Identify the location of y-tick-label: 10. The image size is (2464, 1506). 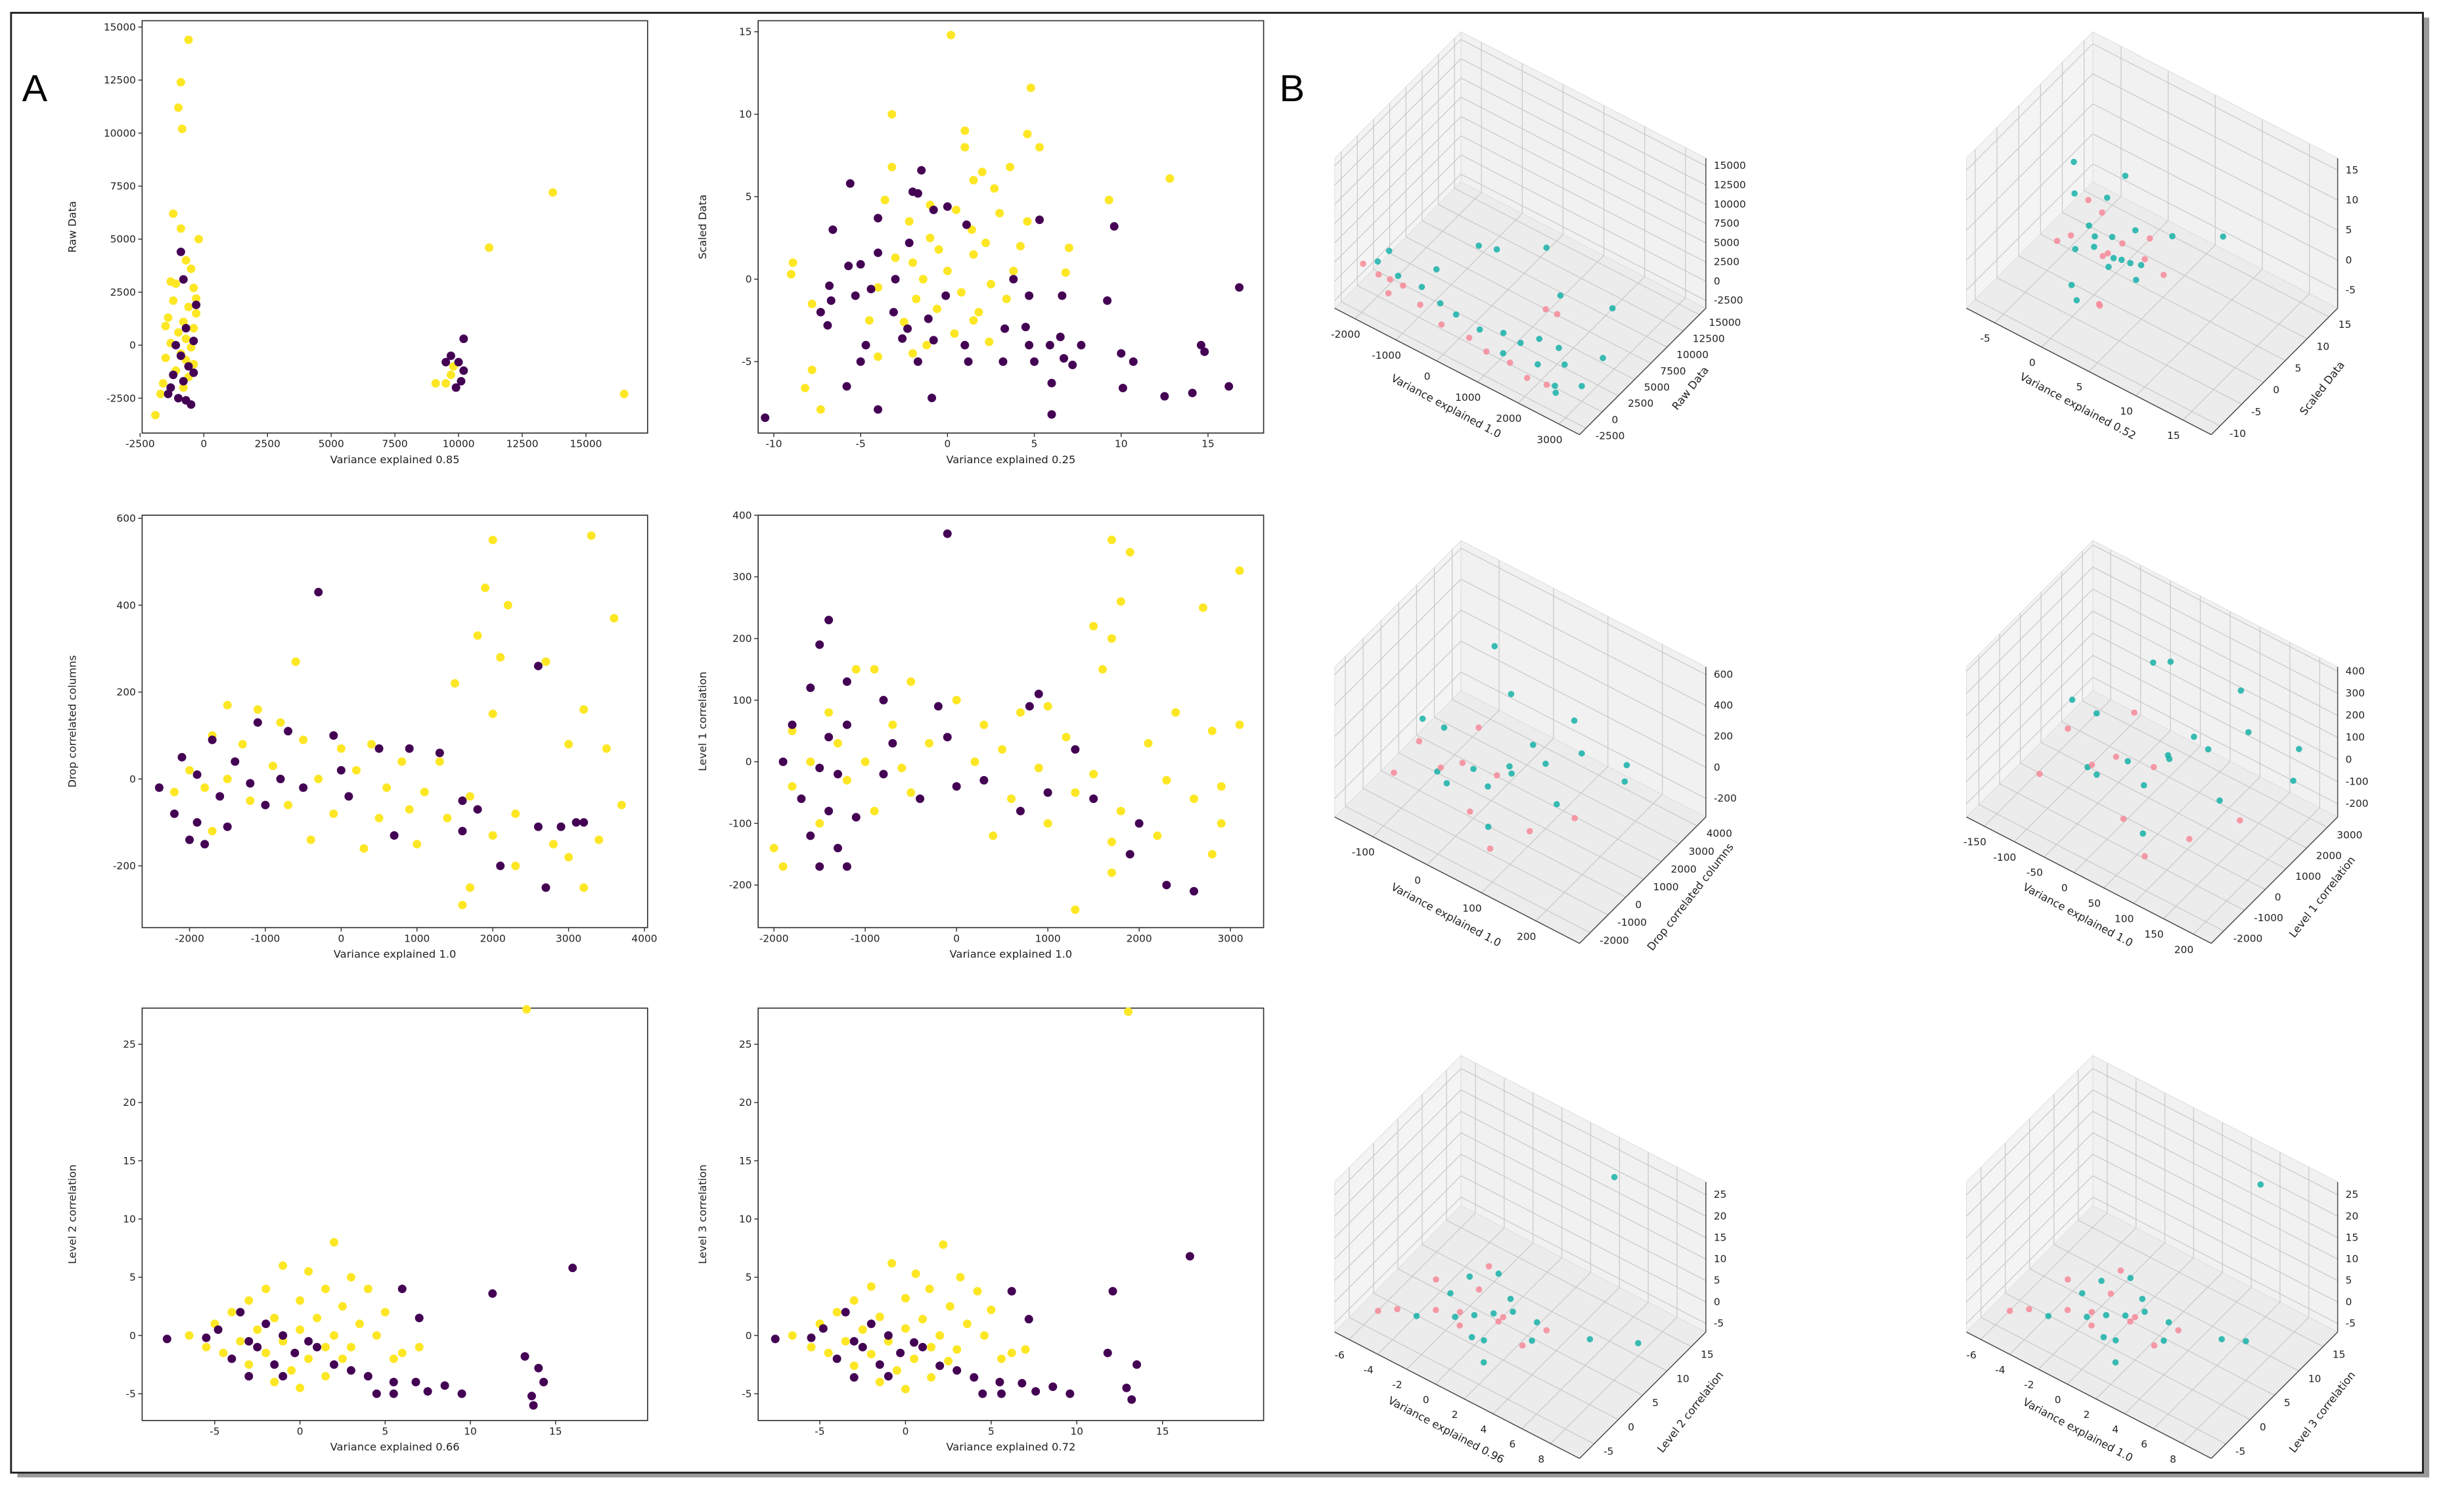
(745, 114).